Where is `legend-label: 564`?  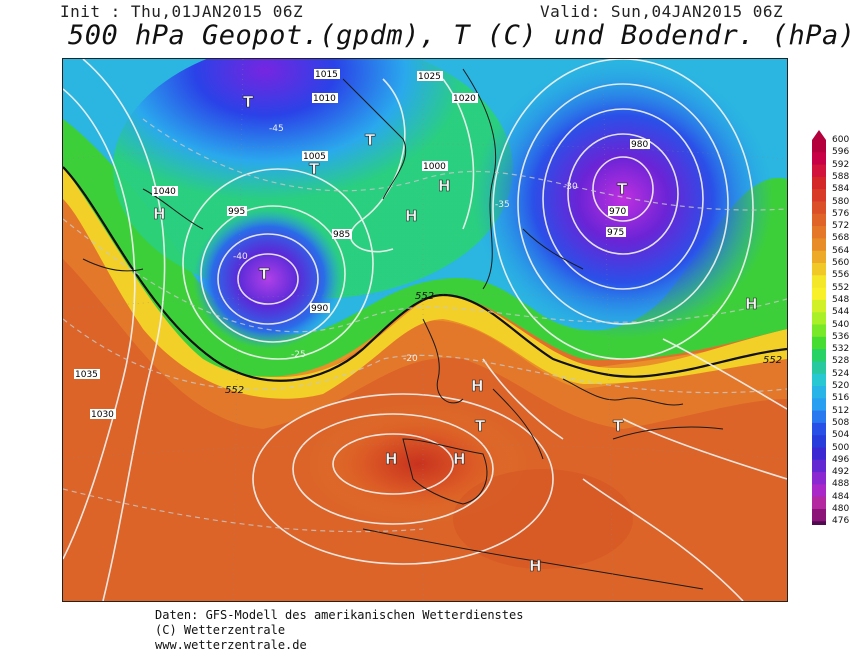 legend-label: 564 is located at coordinates (841, 250).